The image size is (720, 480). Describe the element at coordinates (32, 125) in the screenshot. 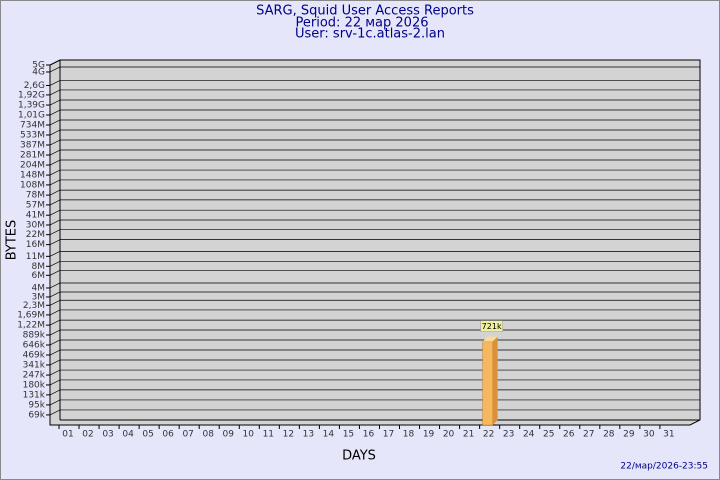

I see `y-tick-label: 734M` at that location.